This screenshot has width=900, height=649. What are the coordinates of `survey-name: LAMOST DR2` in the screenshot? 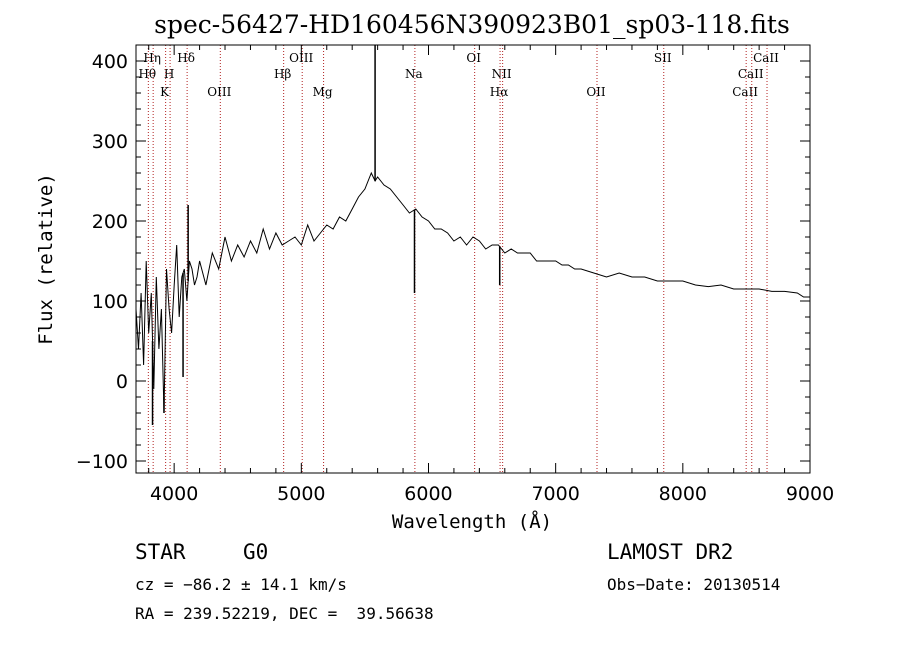 It's located at (670, 552).